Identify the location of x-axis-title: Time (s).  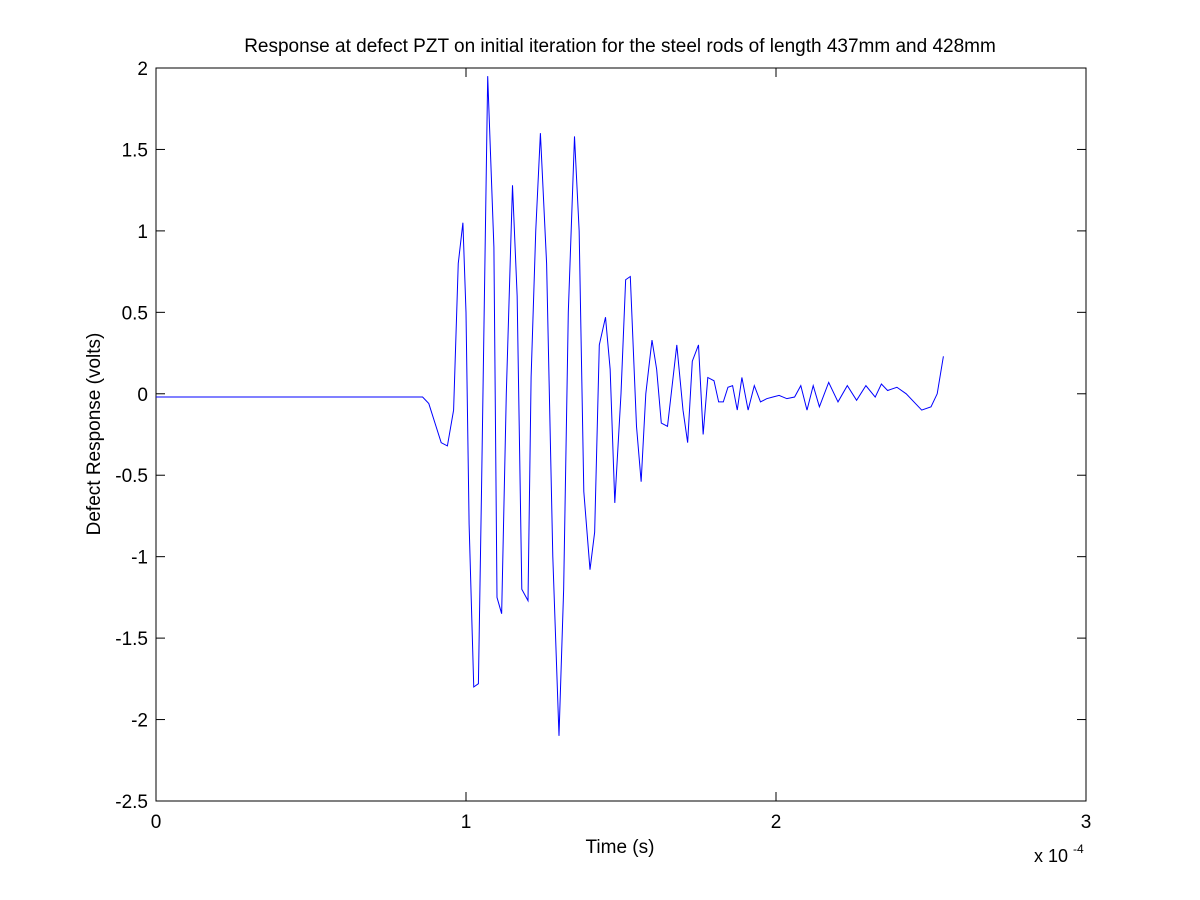
(620, 847).